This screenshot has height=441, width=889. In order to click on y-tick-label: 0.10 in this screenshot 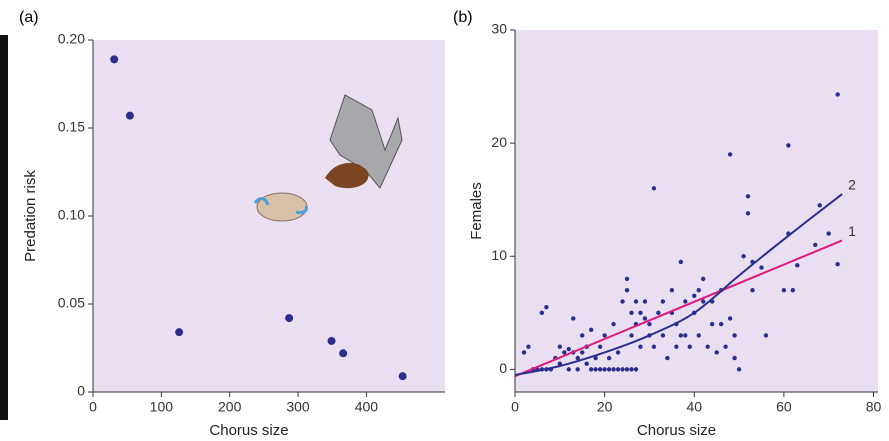, I will do `click(71, 215)`.